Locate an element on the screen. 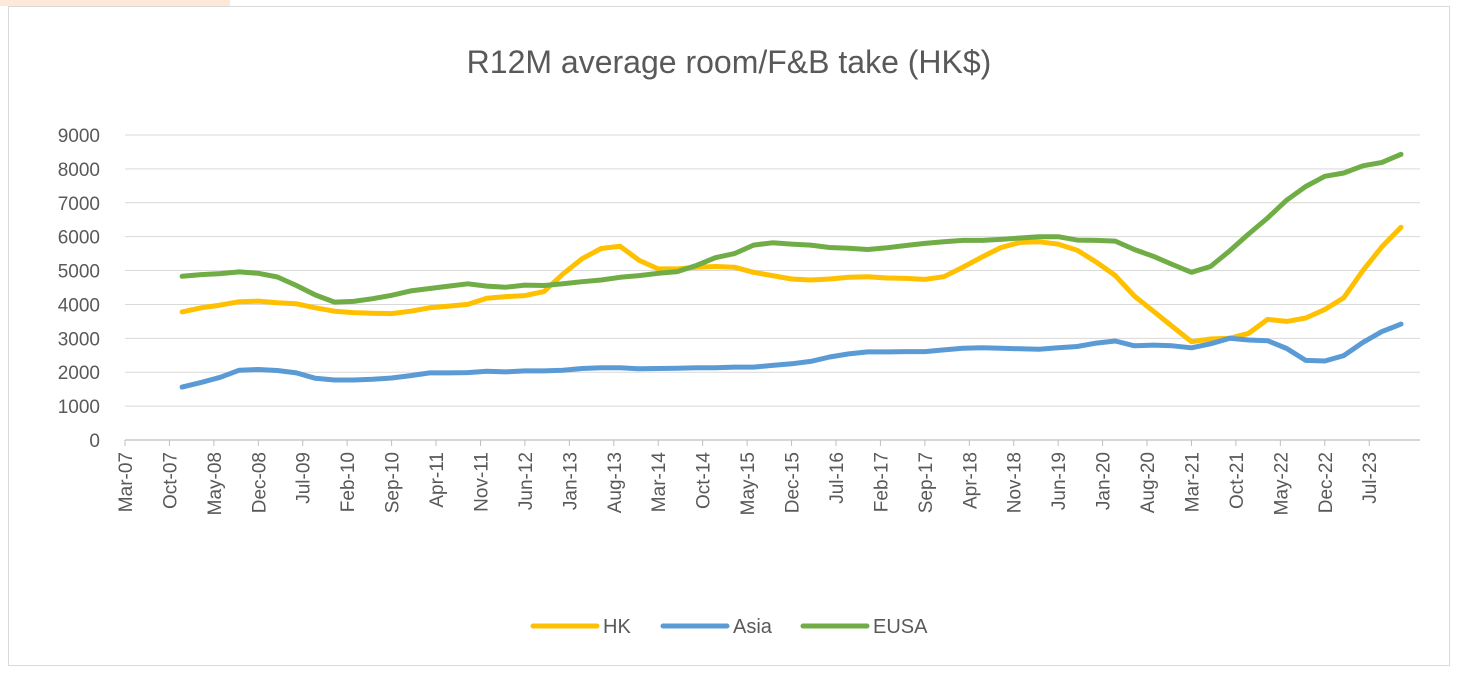 The width and height of the screenshot is (1459, 675). y-tick-label: 3000 is located at coordinates (79, 339).